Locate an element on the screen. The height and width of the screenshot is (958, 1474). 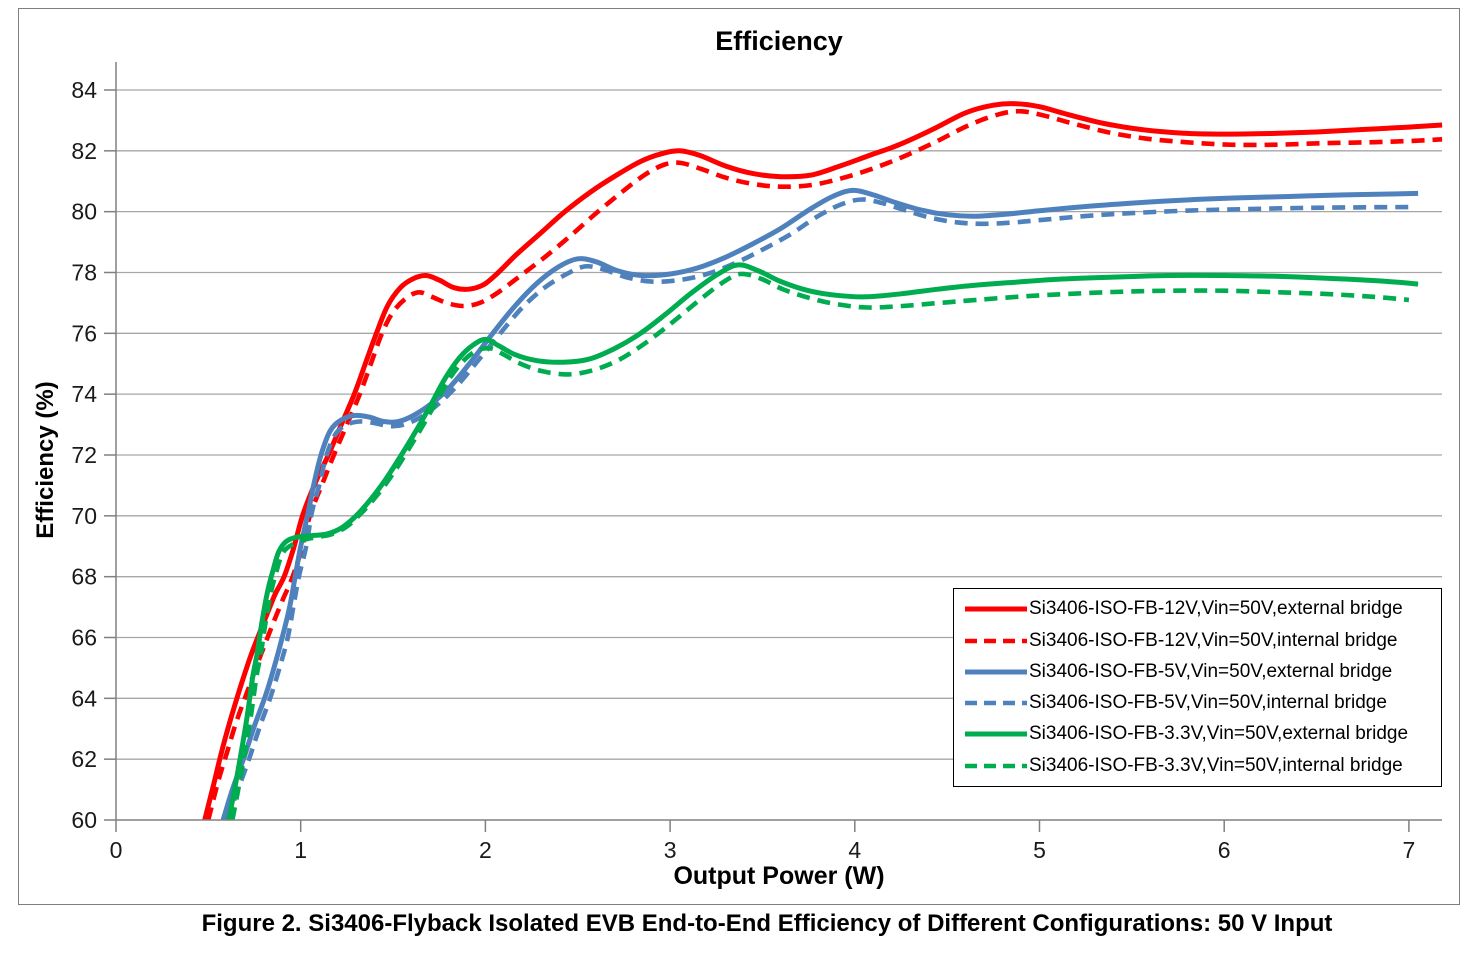
legend-label: Si3406-ISO-FB-5V,Vin=50V,internal bridge is located at coordinates (1208, 703).